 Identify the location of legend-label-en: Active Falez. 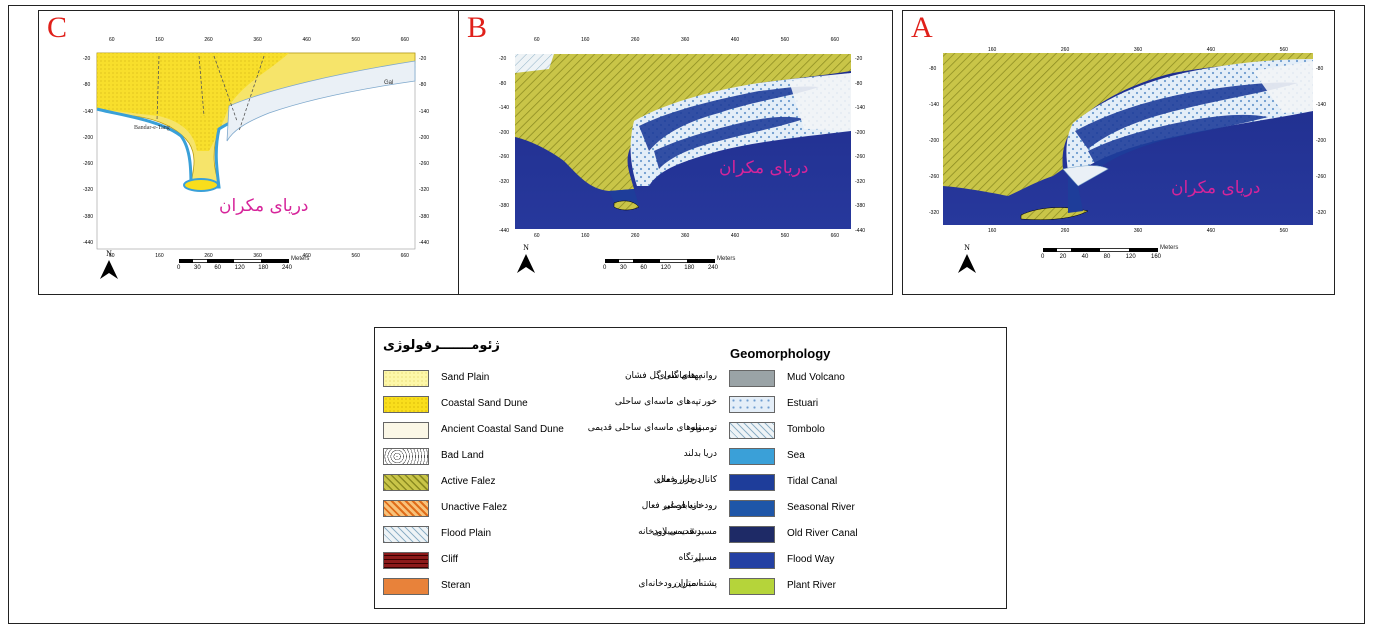
(468, 481).